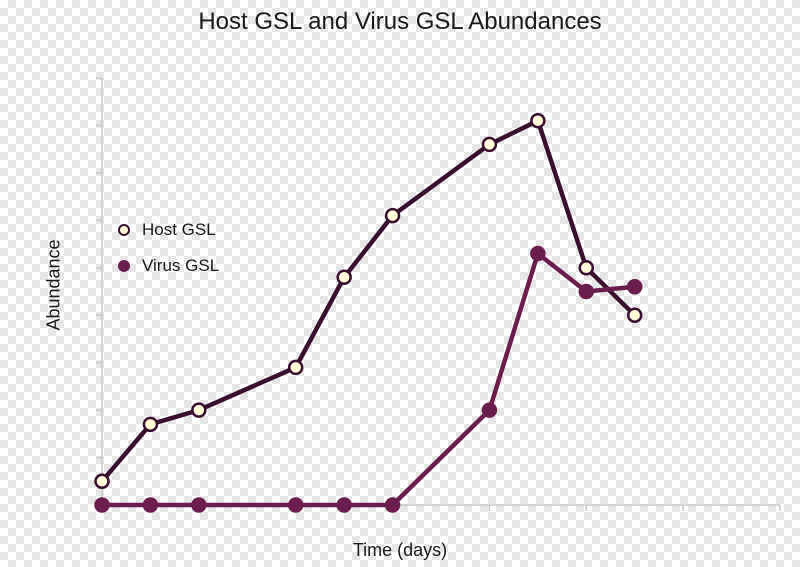 The height and width of the screenshot is (567, 800). I want to click on legend-marker-host, so click(124, 230).